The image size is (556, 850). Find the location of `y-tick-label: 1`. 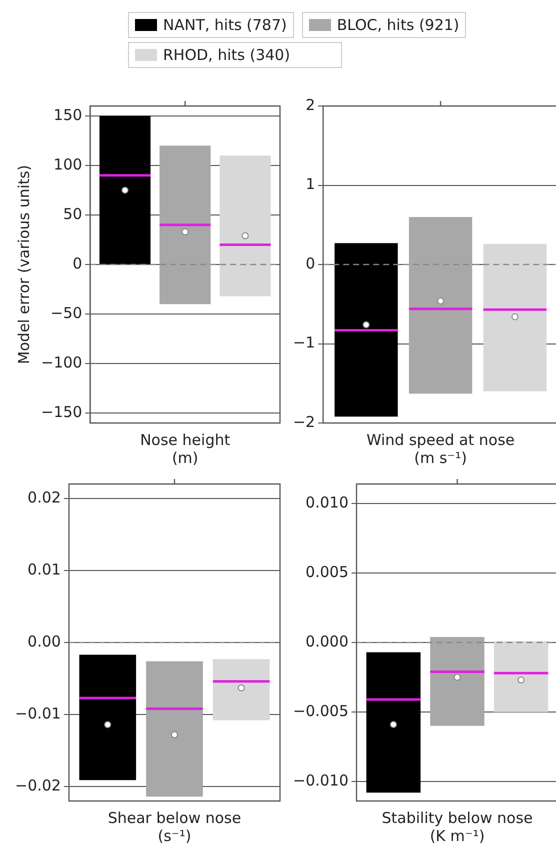

y-tick-label: 1 is located at coordinates (311, 184).